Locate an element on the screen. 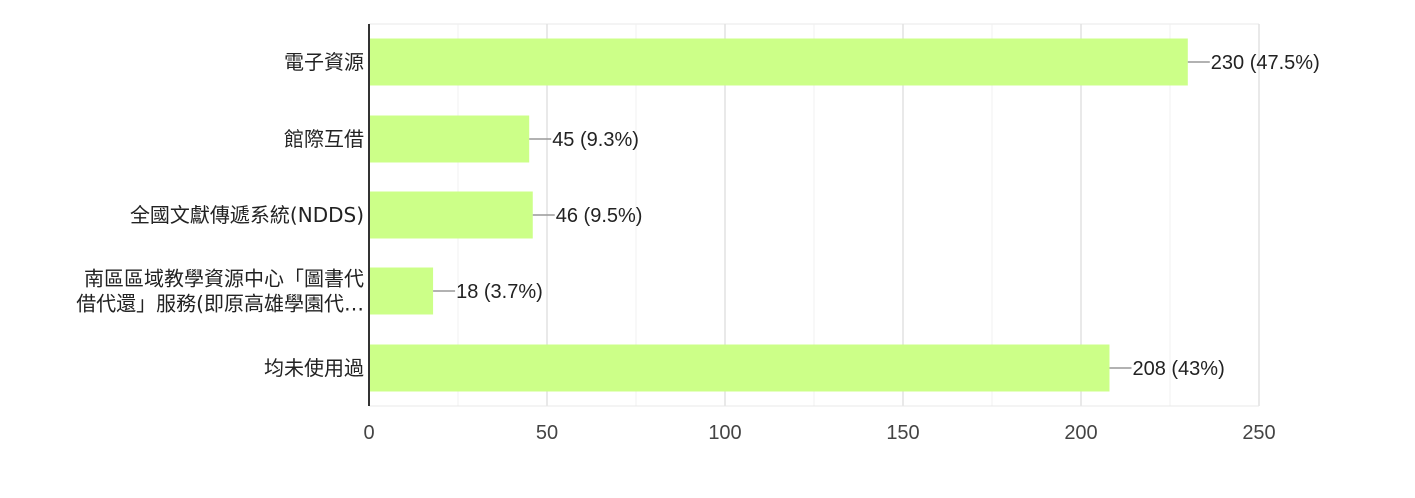 The height and width of the screenshot is (498, 1415). data-label: 46 (9.5%) is located at coordinates (599, 216).